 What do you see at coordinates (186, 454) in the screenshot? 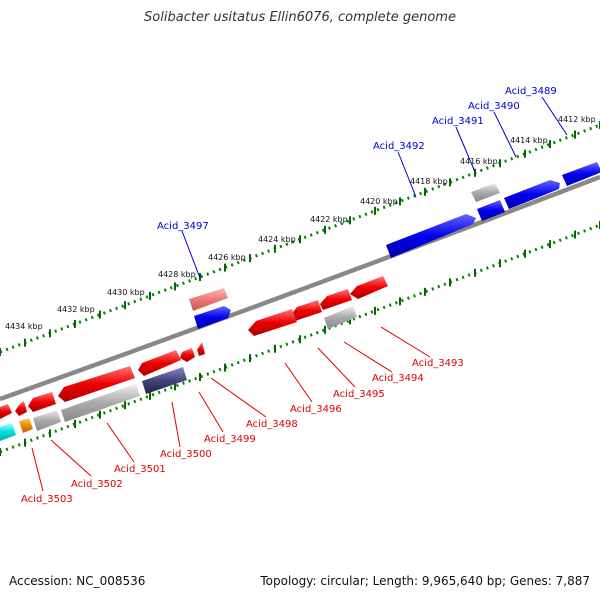
I see `gene-label-acid-3500: Acid_3500` at bounding box center [186, 454].